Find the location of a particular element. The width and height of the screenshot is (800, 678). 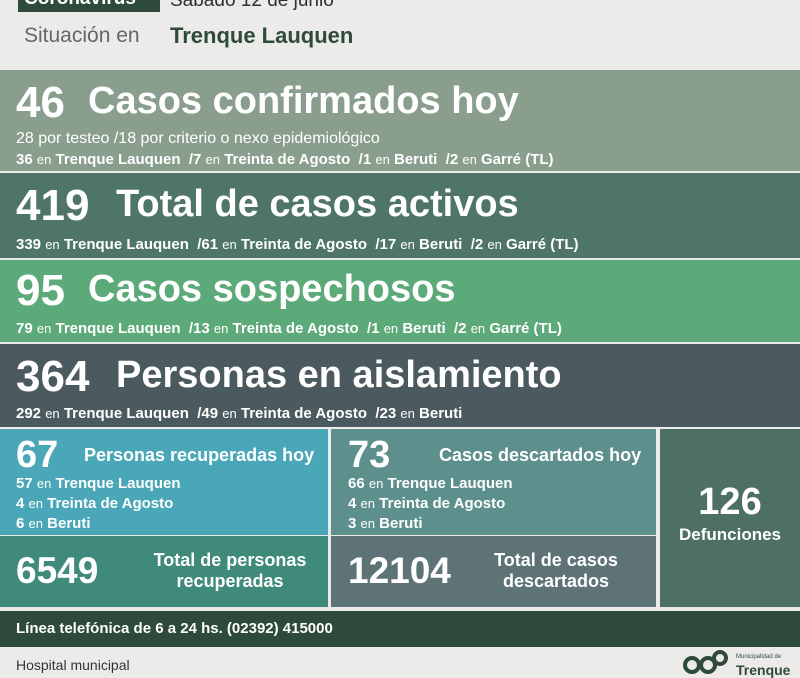

list-item: 66 en Trenque Lauquen is located at coordinates (430, 483).